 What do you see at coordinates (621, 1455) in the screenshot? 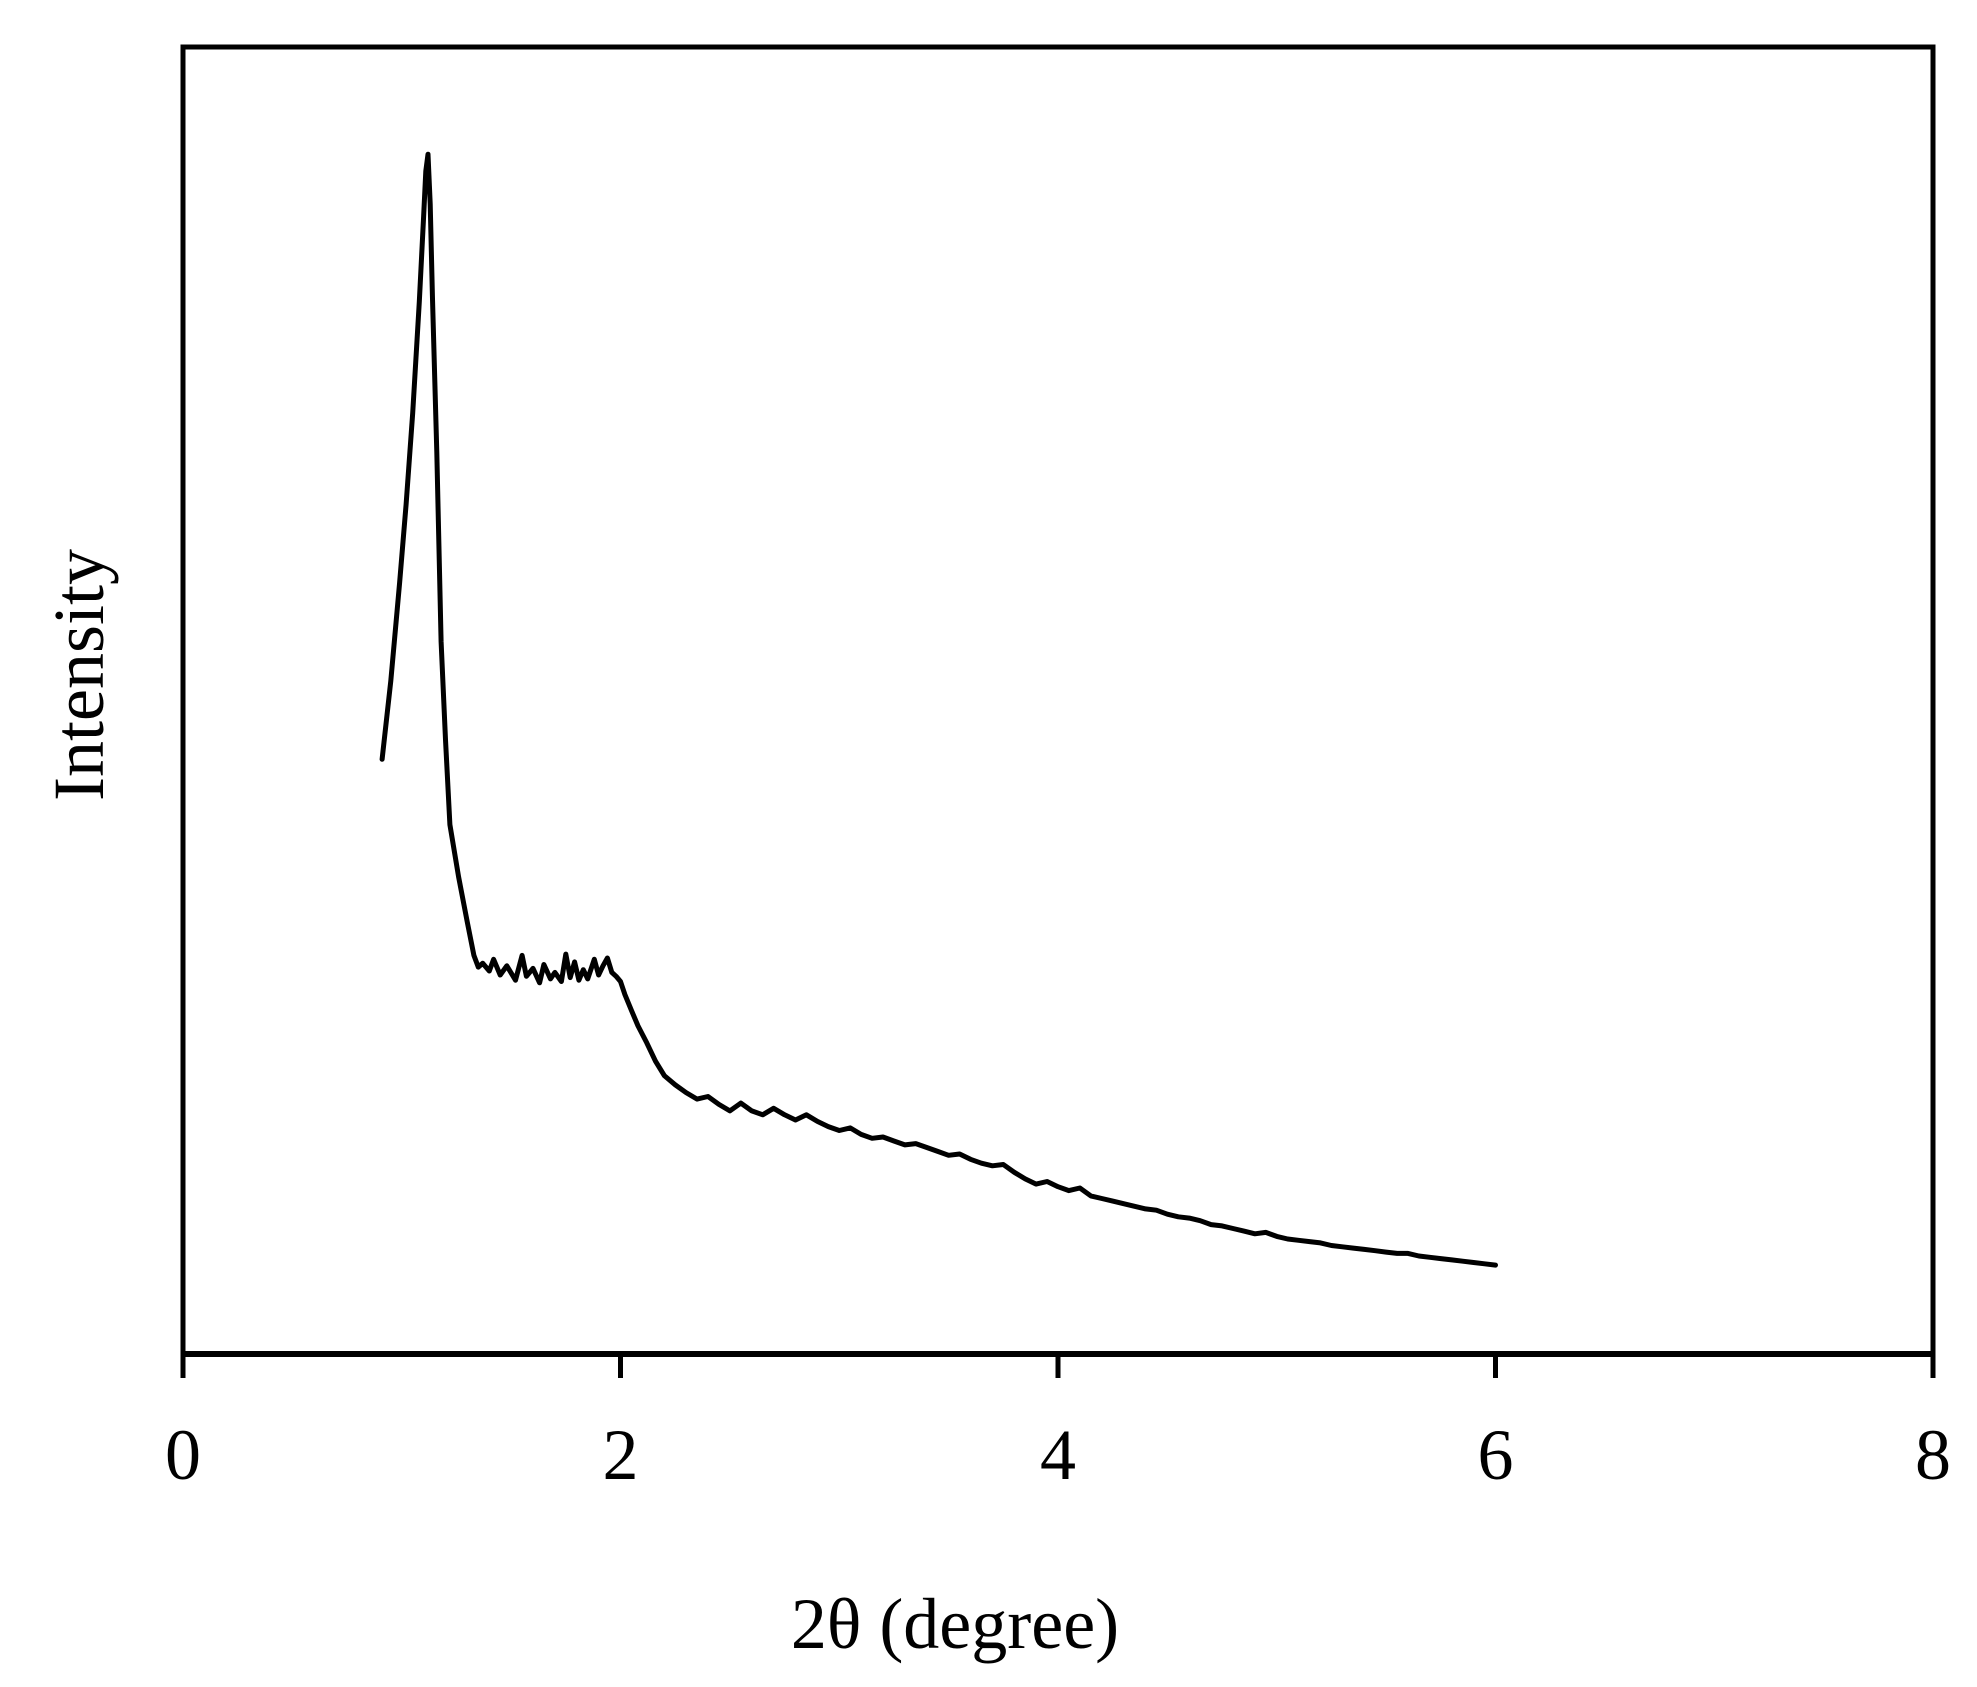
I see `x-tick-label: 2` at bounding box center [621, 1455].